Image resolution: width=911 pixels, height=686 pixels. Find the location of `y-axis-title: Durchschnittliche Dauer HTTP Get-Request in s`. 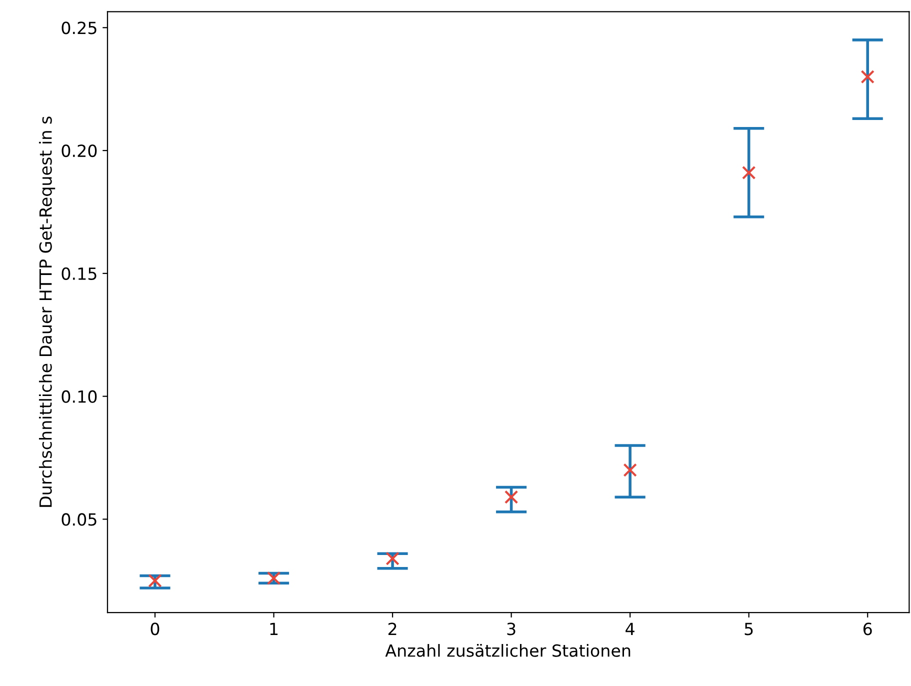

y-axis-title: Durchschnittliche Dauer HTTP Get-Request in s is located at coordinates (47, 311).